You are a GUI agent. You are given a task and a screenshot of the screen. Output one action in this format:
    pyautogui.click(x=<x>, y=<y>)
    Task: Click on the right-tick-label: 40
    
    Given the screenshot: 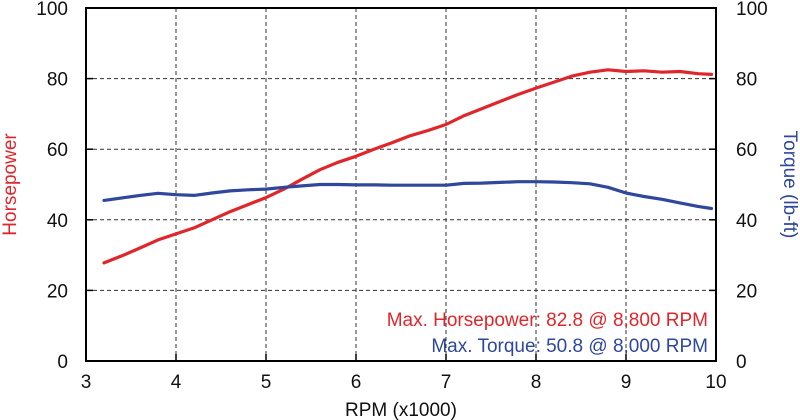 What is the action you would take?
    pyautogui.click(x=746, y=221)
    